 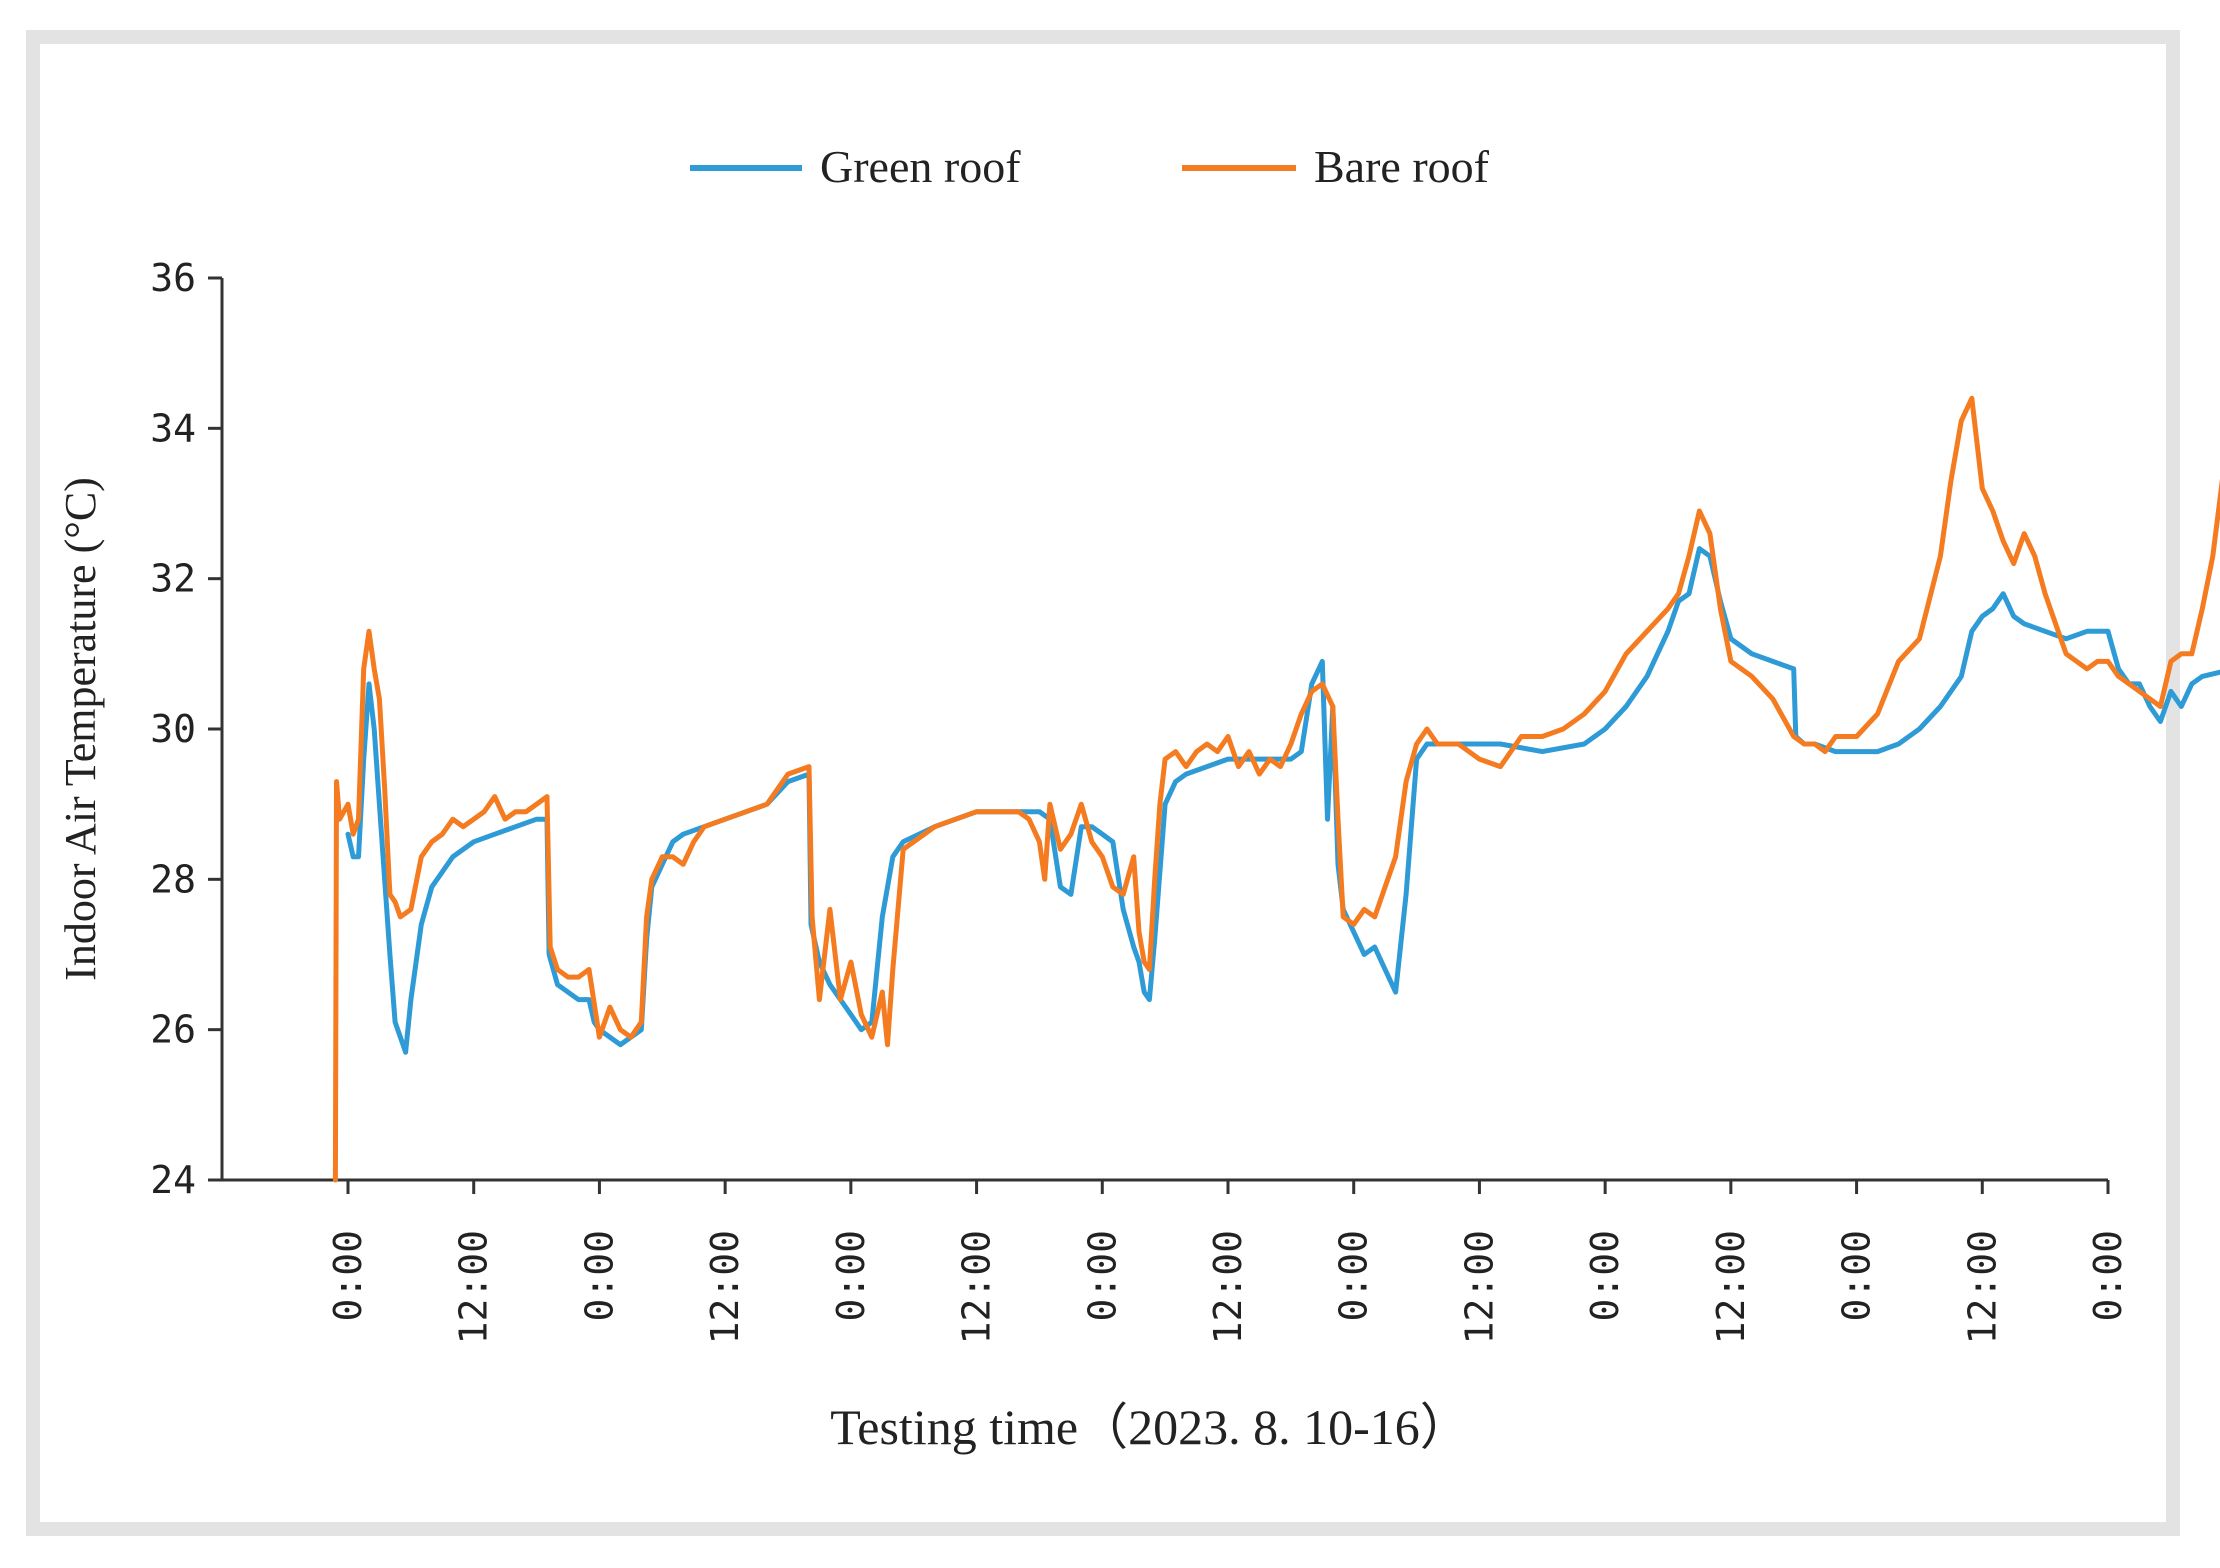 I want to click on legend-label-bare-roof: Bare roof, so click(x=1402, y=166).